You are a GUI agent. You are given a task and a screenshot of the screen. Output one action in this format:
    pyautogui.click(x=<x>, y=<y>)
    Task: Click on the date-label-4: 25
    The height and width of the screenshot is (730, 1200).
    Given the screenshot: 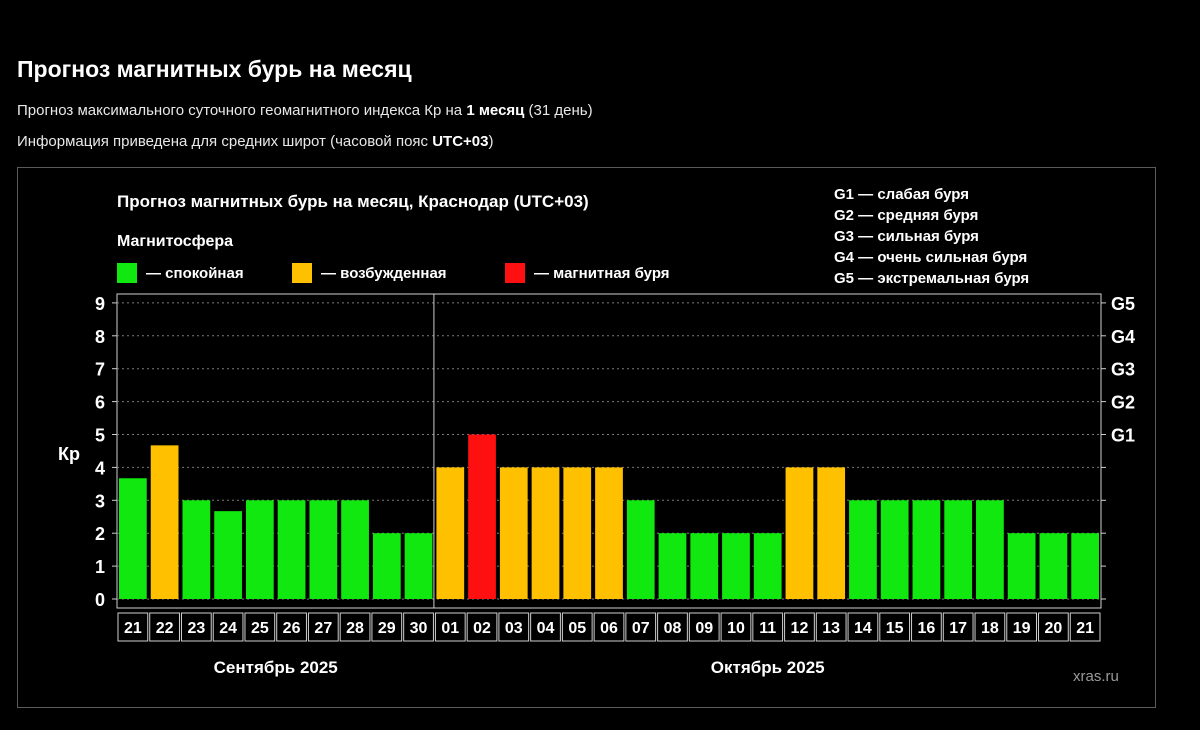 What is the action you would take?
    pyautogui.click(x=260, y=628)
    